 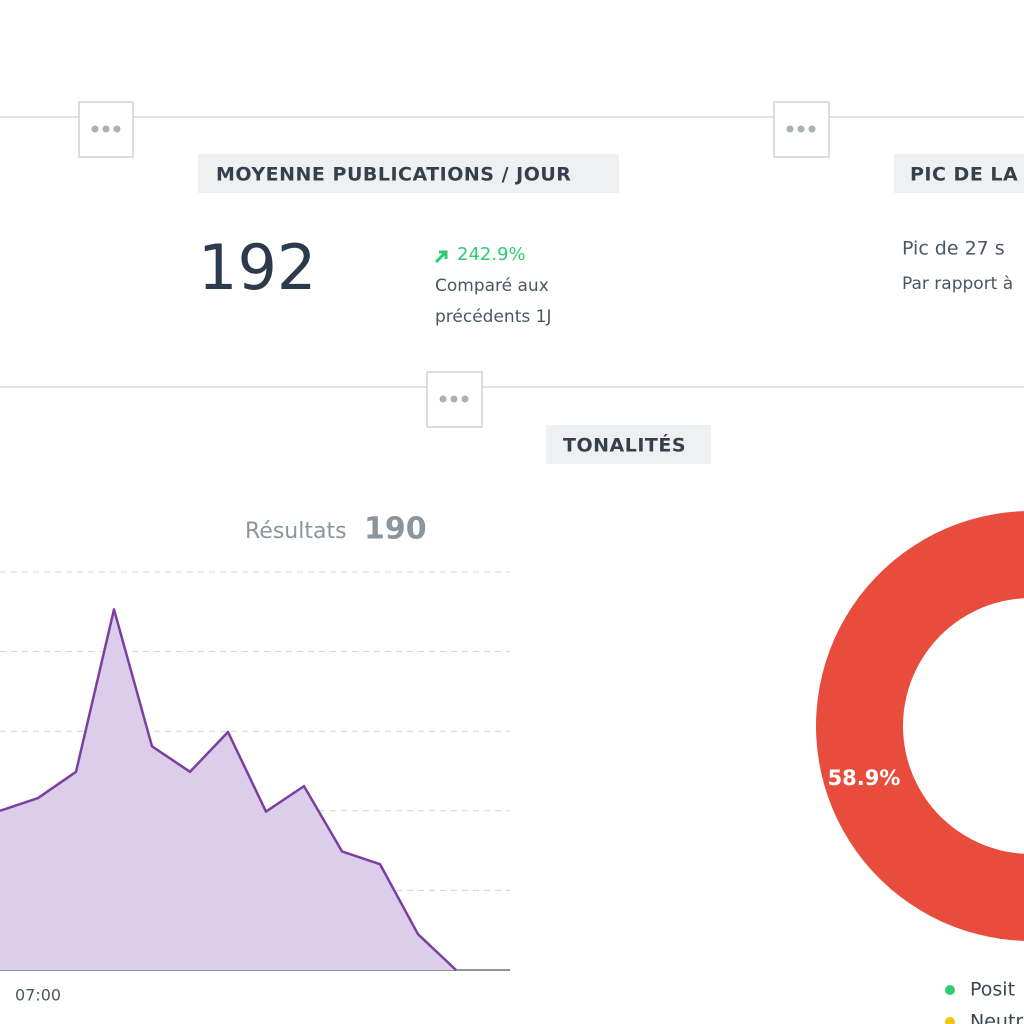 I want to click on results-value: 190, so click(x=395, y=529).